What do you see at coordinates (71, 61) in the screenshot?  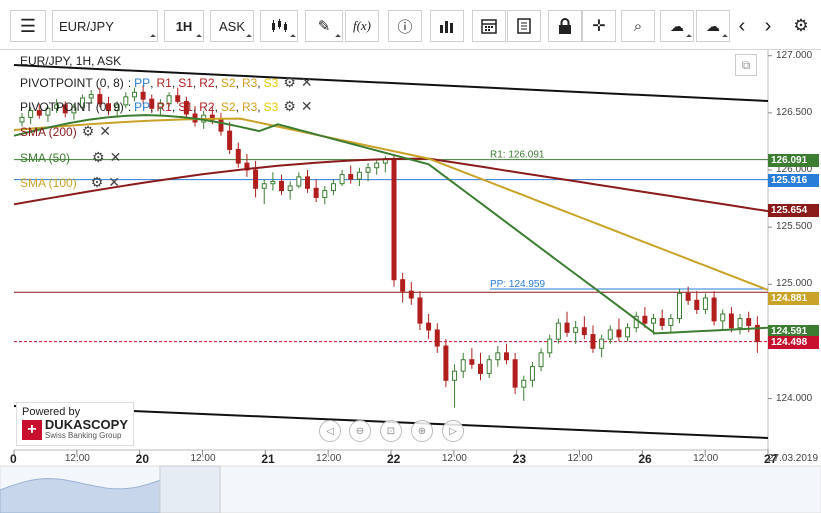 I see `chart-title: EUR/JPY, 1H, ASK` at bounding box center [71, 61].